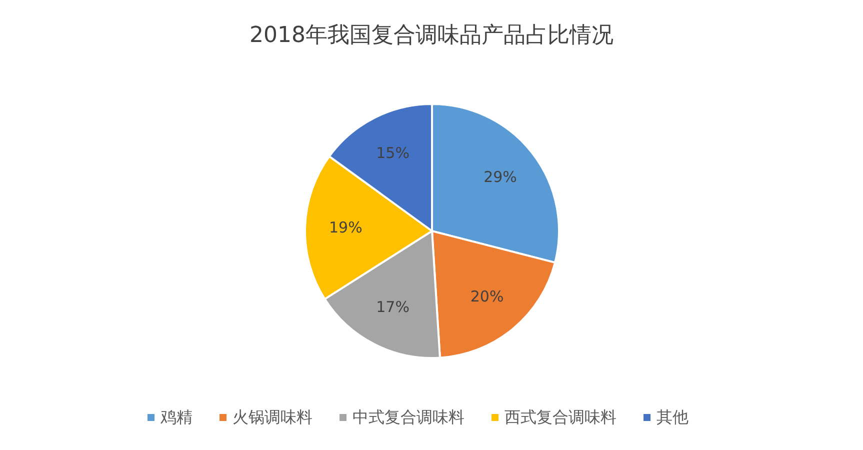  What do you see at coordinates (345, 227) in the screenshot?
I see `data-label: 19%` at bounding box center [345, 227].